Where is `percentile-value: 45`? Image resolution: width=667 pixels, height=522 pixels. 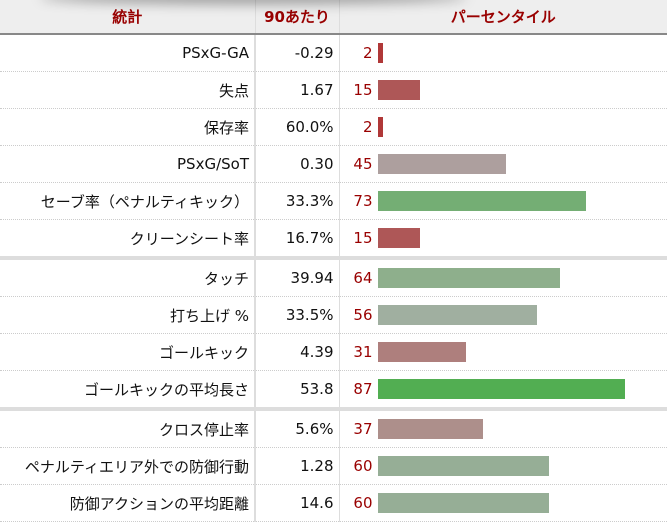
percentile-value: 45 is located at coordinates (363, 164).